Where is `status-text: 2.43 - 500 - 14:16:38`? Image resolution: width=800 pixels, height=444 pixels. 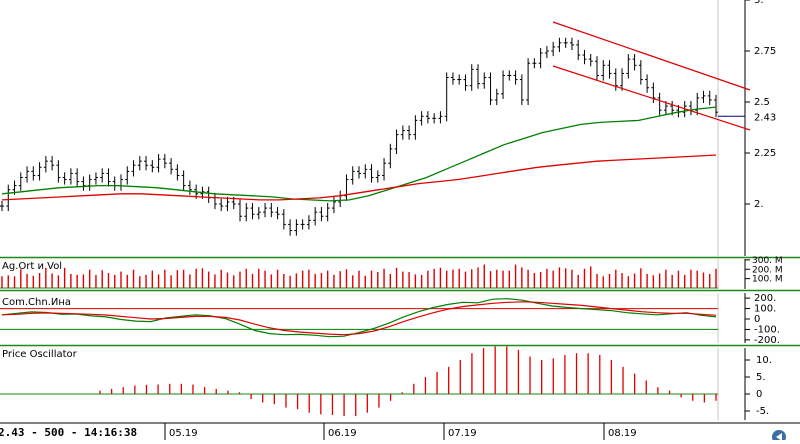 status-text: 2.43 - 500 - 14:16:38 is located at coordinates (68, 432).